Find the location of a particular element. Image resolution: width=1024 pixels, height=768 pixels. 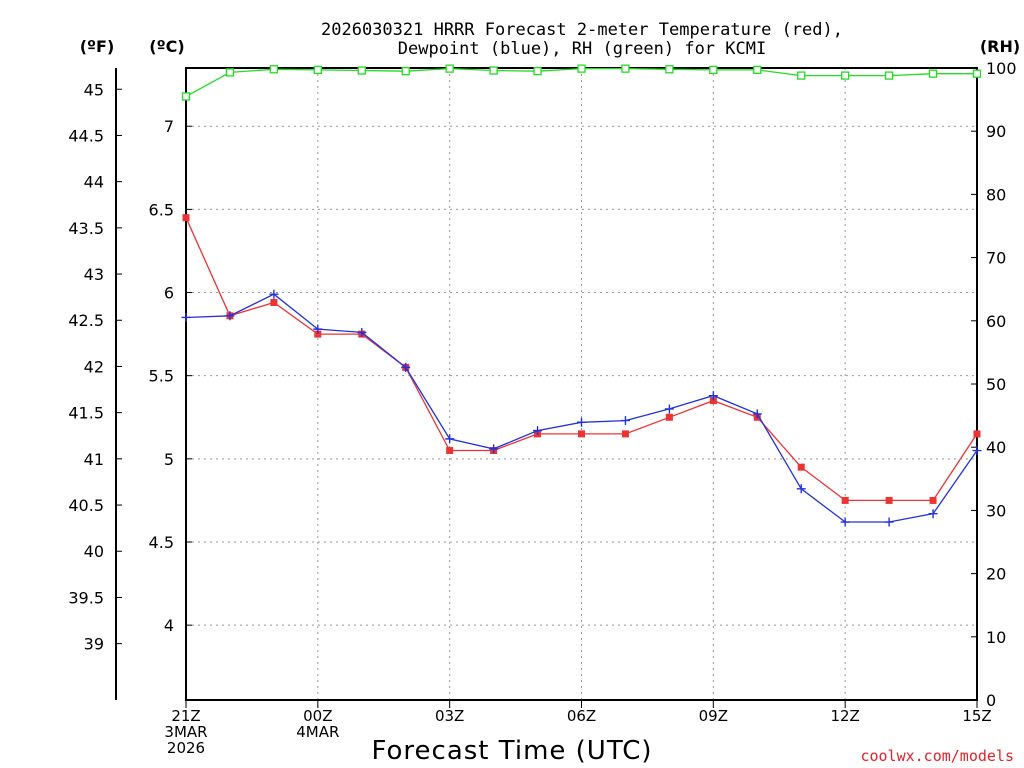

credit-text: coolwx.com/models is located at coordinates (937, 756).